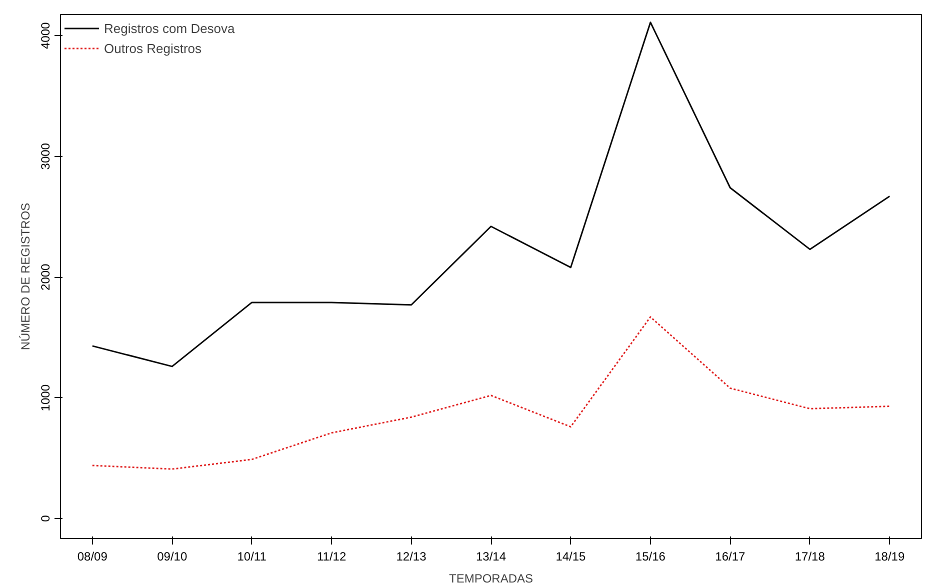 This screenshot has width=926, height=588. Describe the element at coordinates (25, 276) in the screenshot. I see `y-axis-title: NÚMERO DE REGISTROS` at that location.